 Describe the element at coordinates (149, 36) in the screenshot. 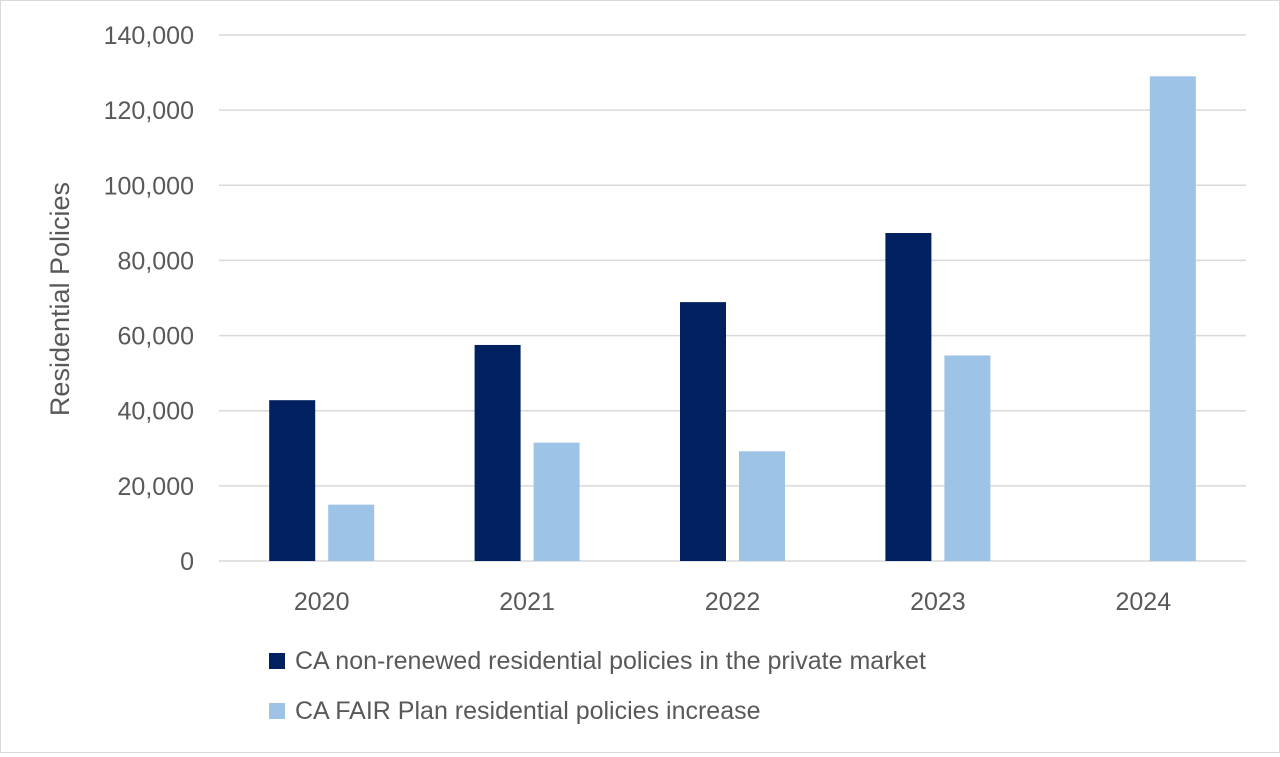

I see `y-tick-label: 140,000` at that location.